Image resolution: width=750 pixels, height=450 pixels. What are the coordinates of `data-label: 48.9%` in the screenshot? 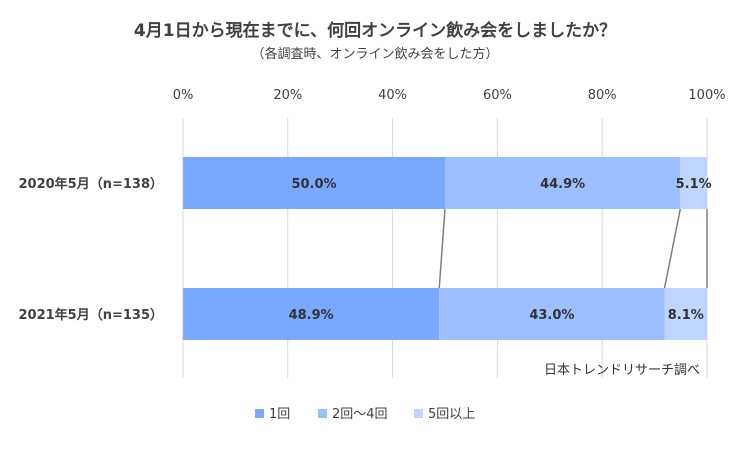 It's located at (311, 315).